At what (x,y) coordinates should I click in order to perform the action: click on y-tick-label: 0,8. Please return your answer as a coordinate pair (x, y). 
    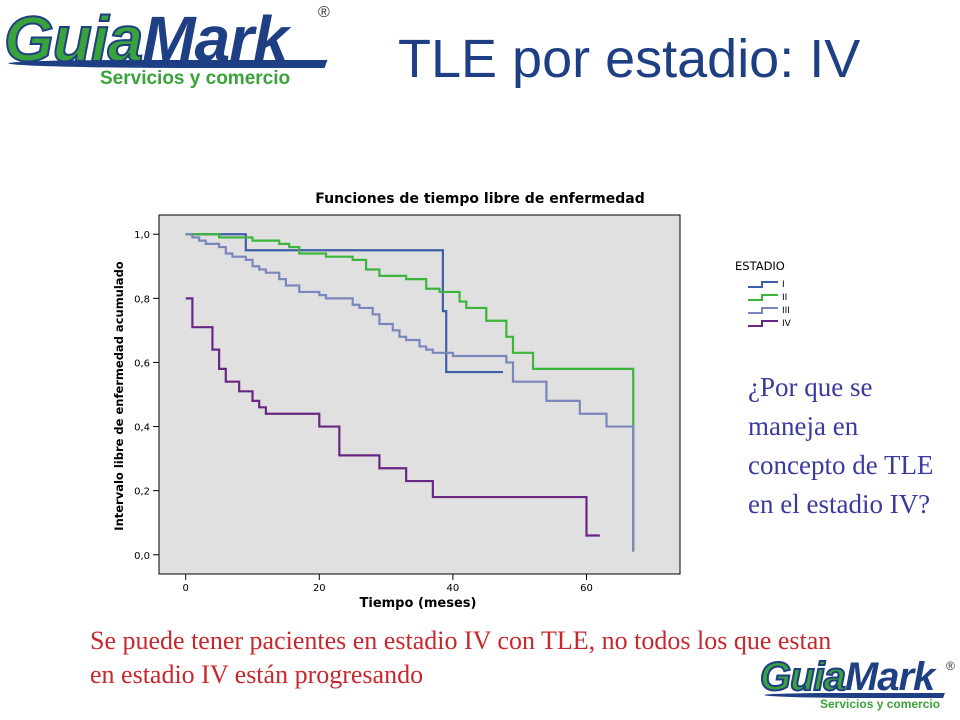
    Looking at the image, I should click on (142, 299).